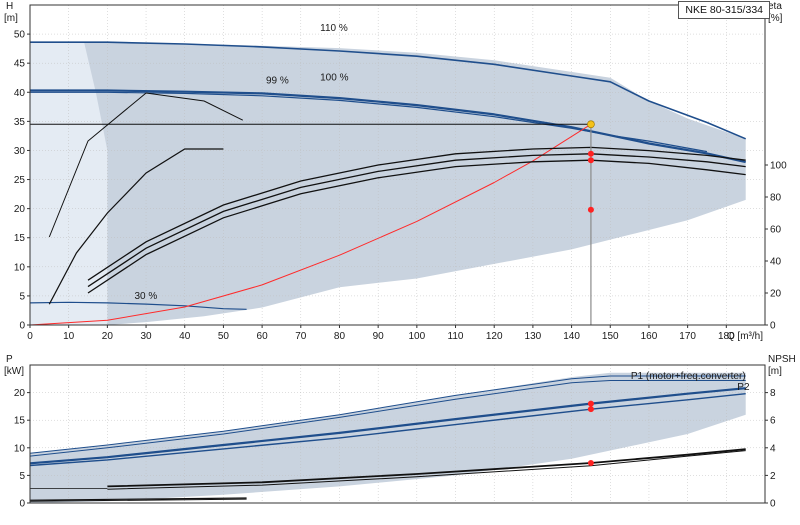  I want to click on npsh-npsh-b, so click(426, 470).